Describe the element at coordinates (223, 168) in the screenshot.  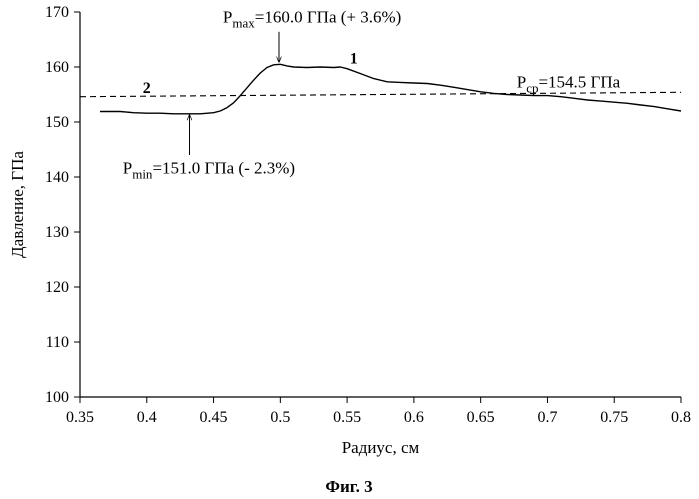
I see `annotation-part: =151.0 ГПа (- 2.3%)` at that location.